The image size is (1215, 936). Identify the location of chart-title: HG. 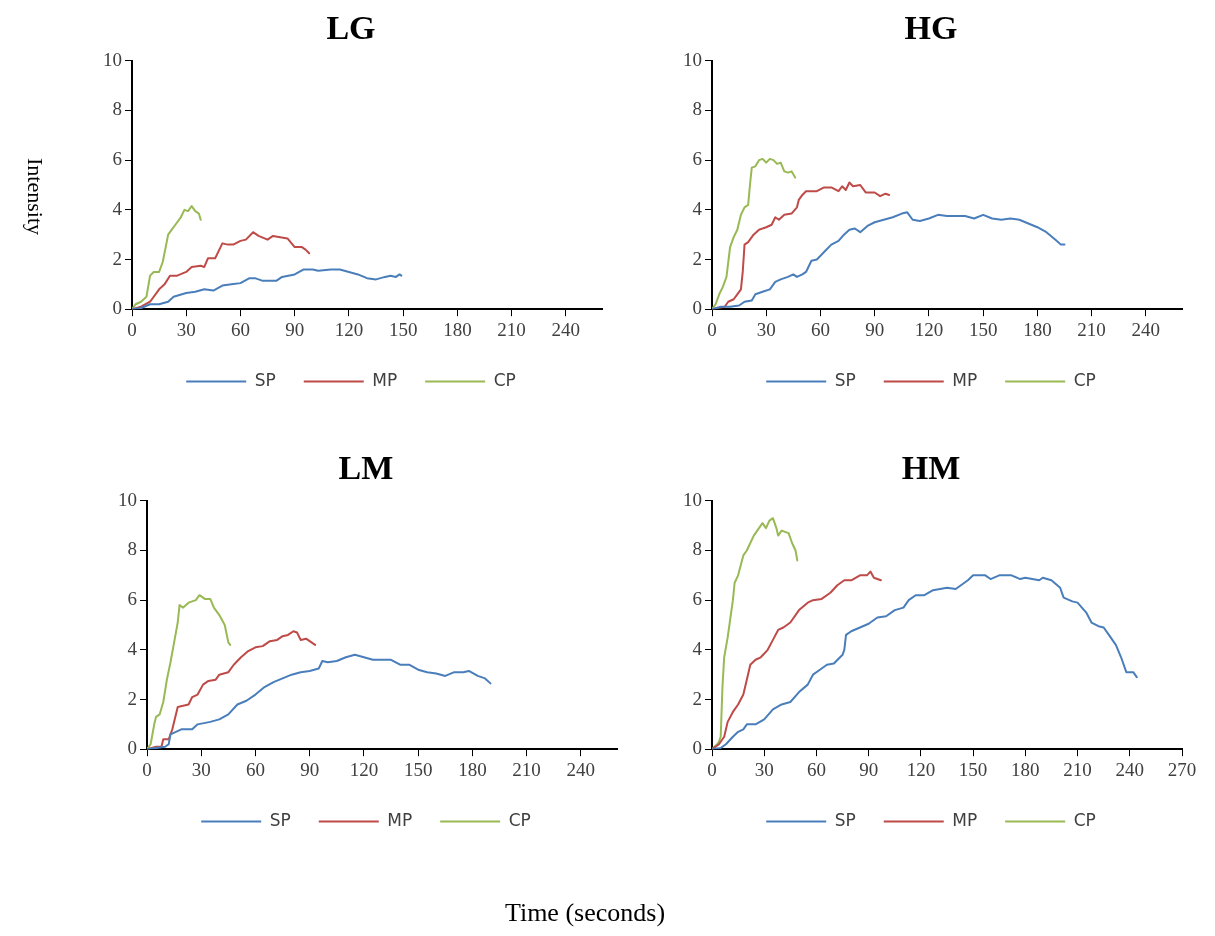
(931, 28).